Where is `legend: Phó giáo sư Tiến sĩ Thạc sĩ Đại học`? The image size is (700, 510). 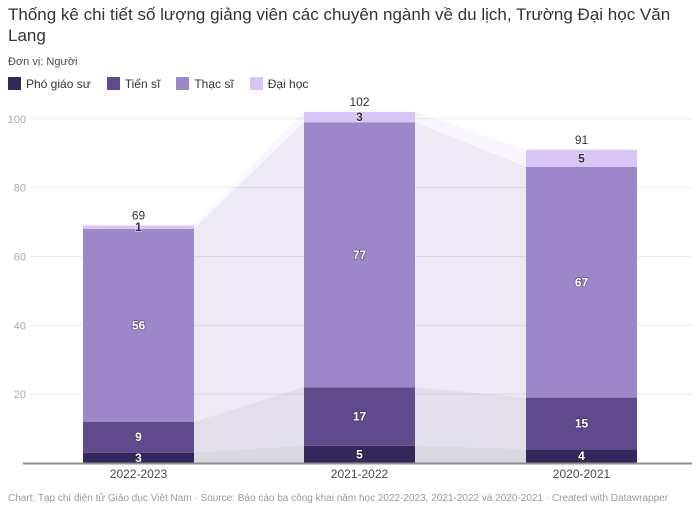 legend: Phó giáo sư Tiến sĩ Thạc sĩ Đại học is located at coordinates (350, 84).